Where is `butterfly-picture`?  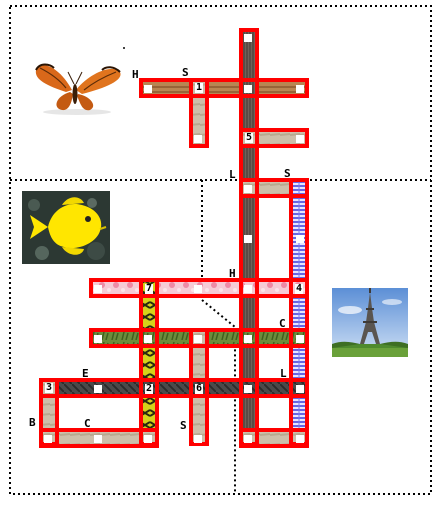 butterfly-picture is located at coordinates (77, 87).